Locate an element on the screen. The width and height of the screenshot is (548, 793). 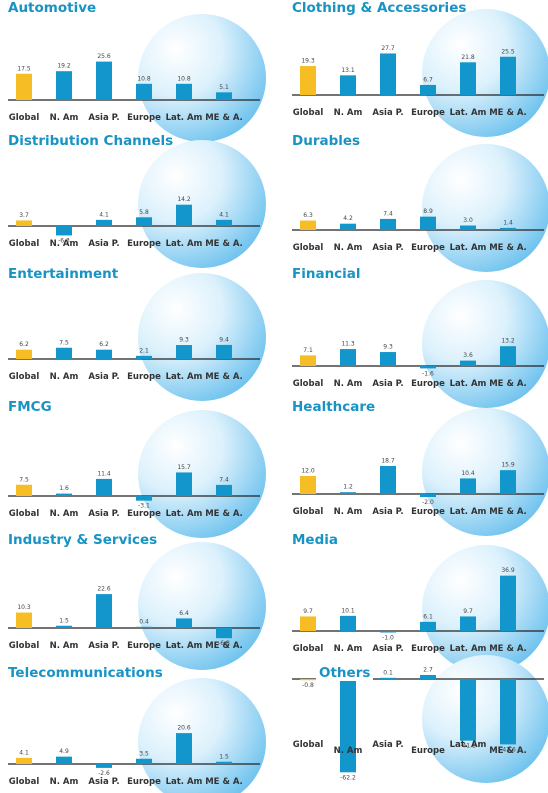
chart-title: Clothing & Accessories is located at coordinates (379, 8).